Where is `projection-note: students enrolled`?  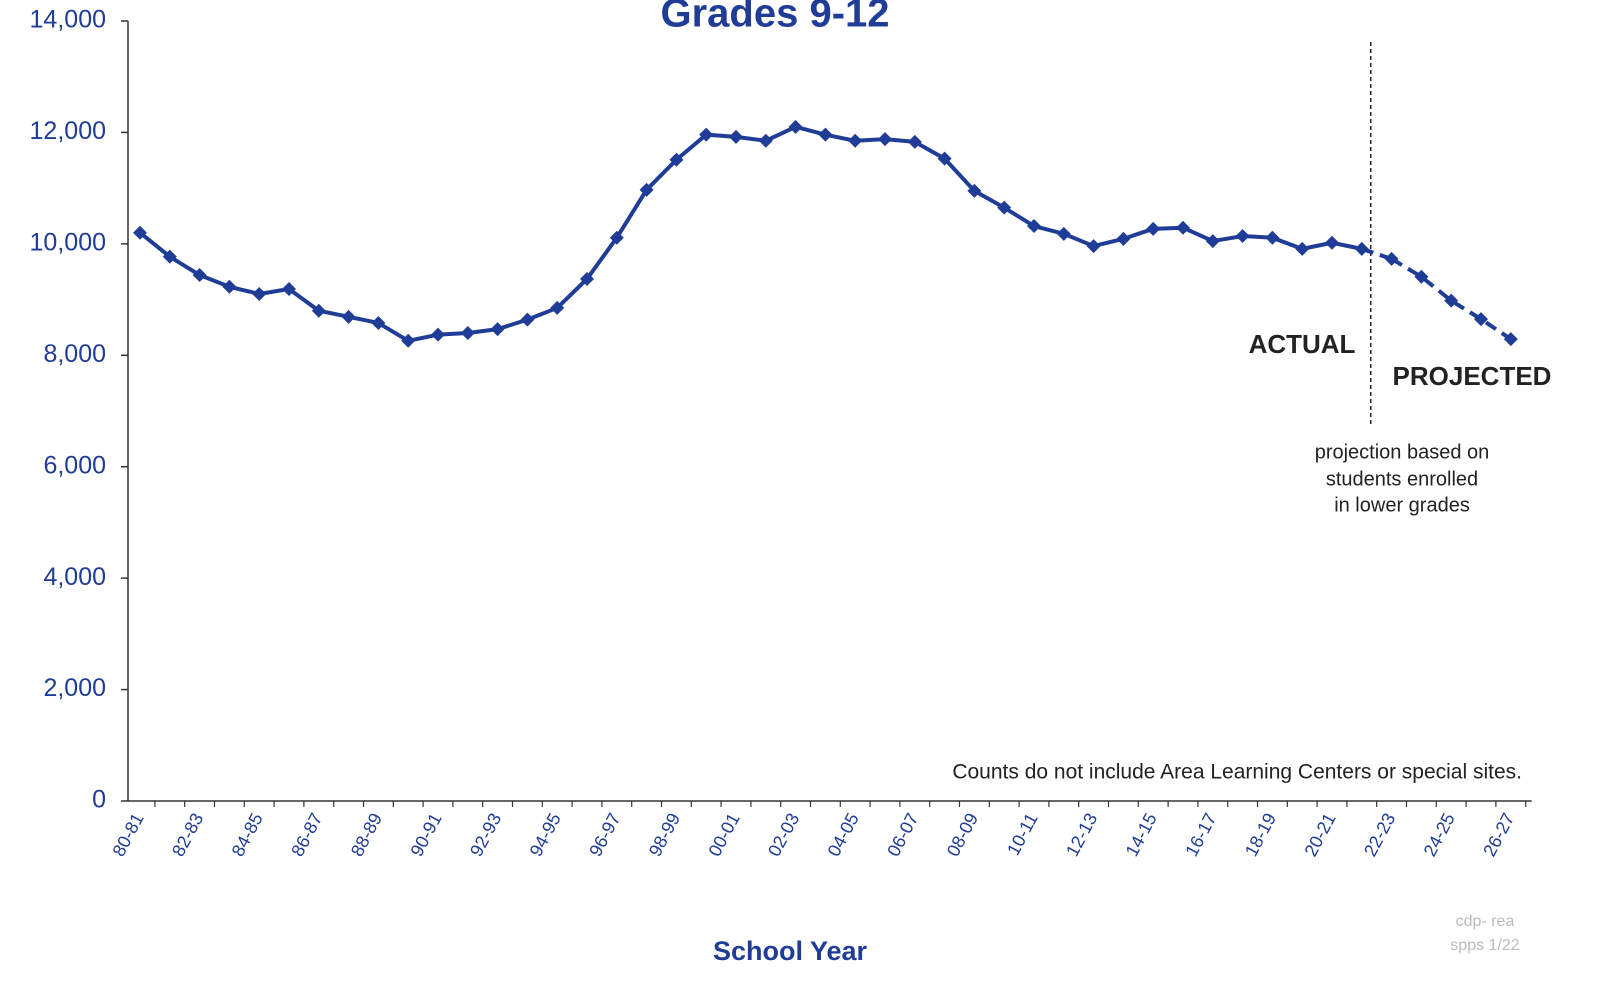 projection-note: students enrolled is located at coordinates (1402, 479).